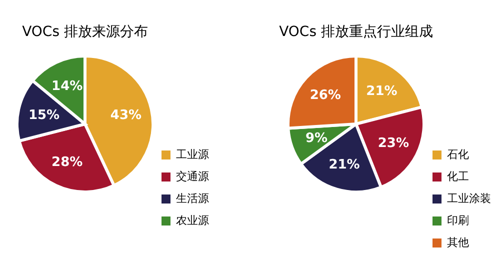 The width and height of the screenshot is (500, 275). What do you see at coordinates (458, 242) in the screenshot?
I see `legend-label: 其他` at bounding box center [458, 242].